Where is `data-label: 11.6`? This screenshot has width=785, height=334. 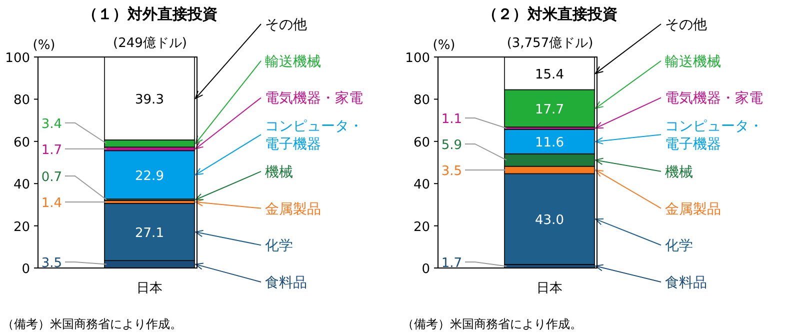 data-label: 11.6 is located at coordinates (549, 143).